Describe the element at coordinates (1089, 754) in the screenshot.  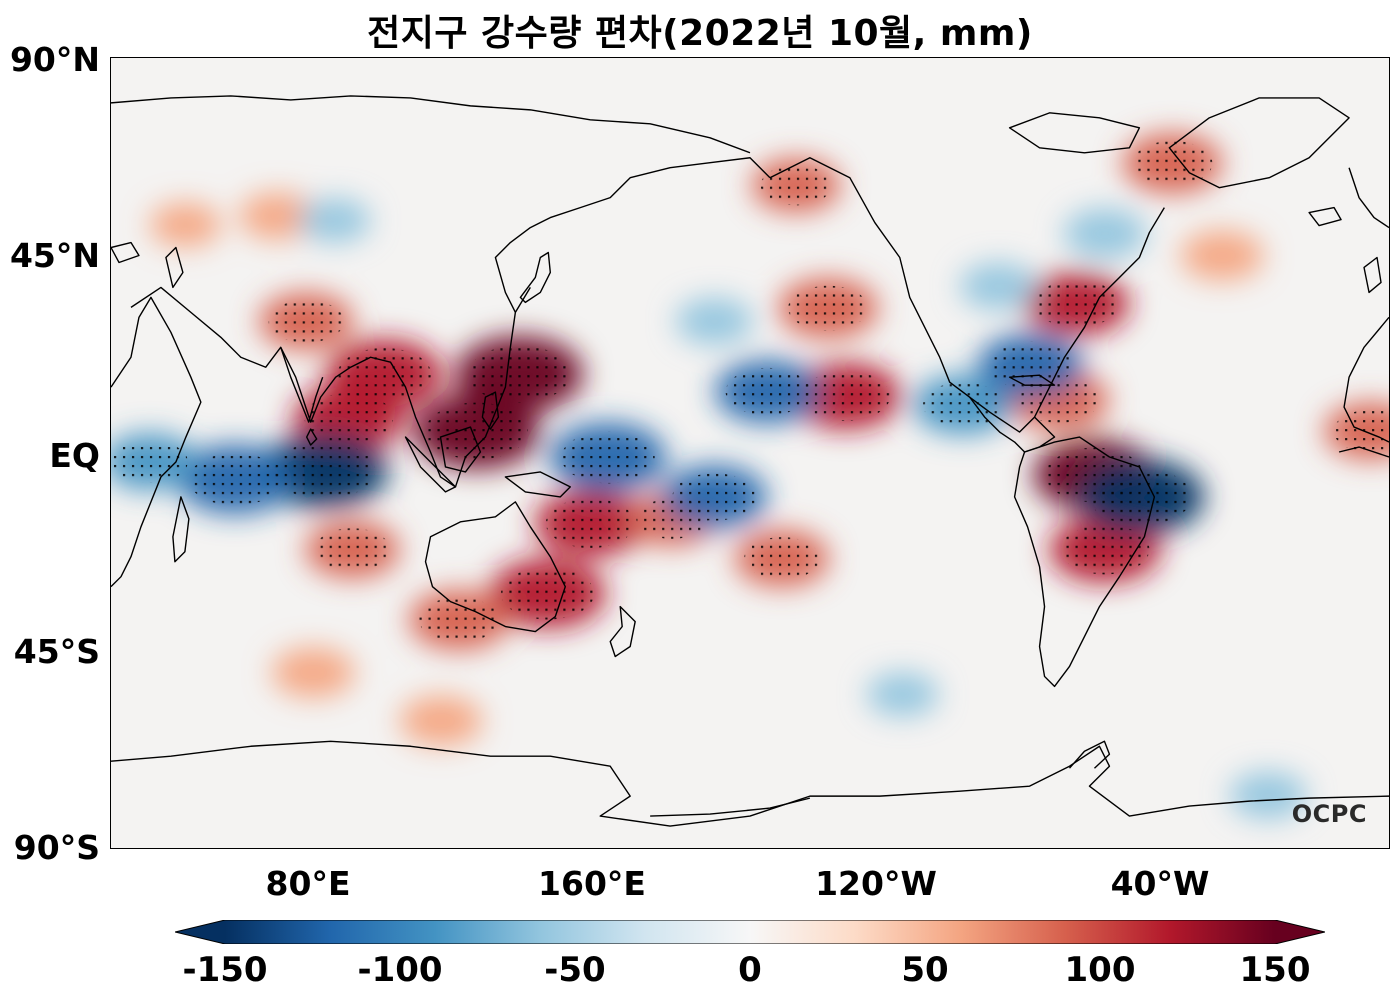
I see `coast-antarctic-peninsula` at that location.